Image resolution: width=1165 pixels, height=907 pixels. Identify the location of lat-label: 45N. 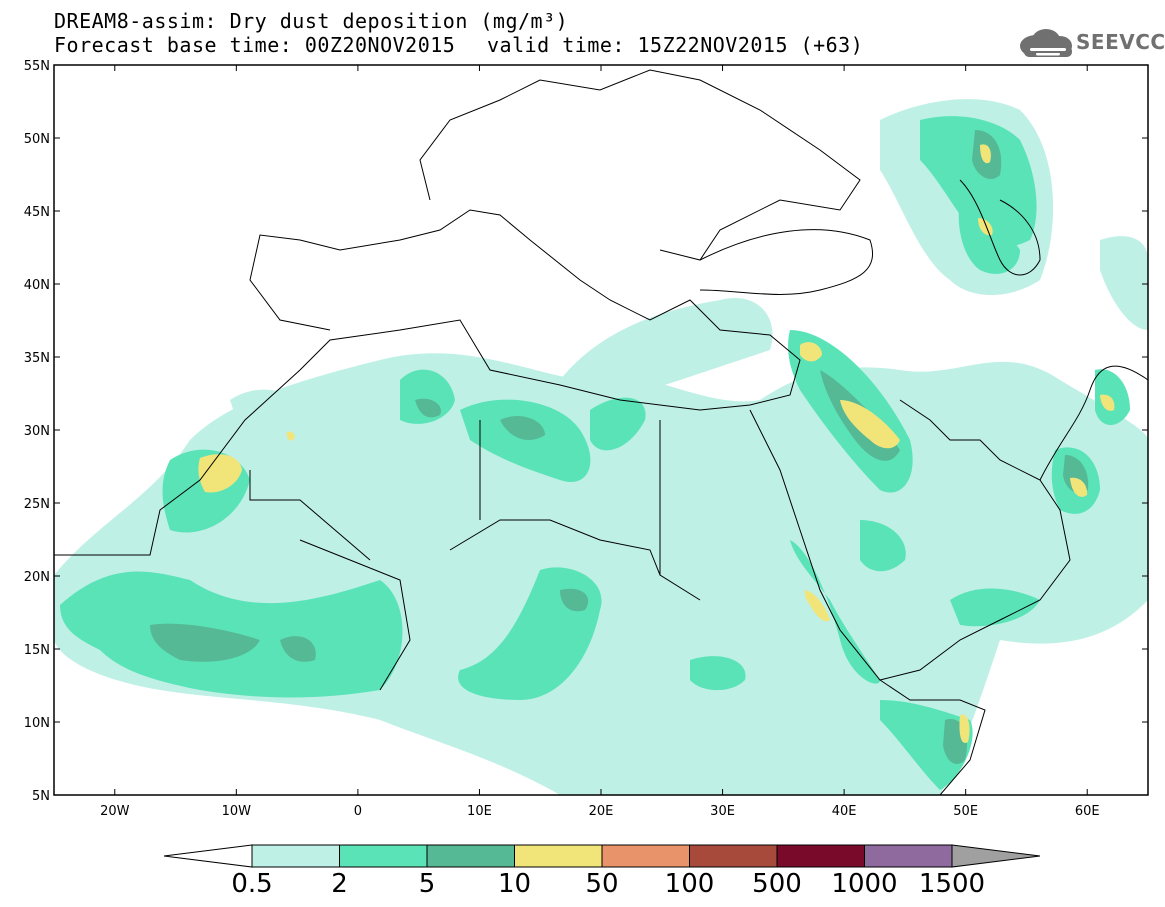
(37, 212).